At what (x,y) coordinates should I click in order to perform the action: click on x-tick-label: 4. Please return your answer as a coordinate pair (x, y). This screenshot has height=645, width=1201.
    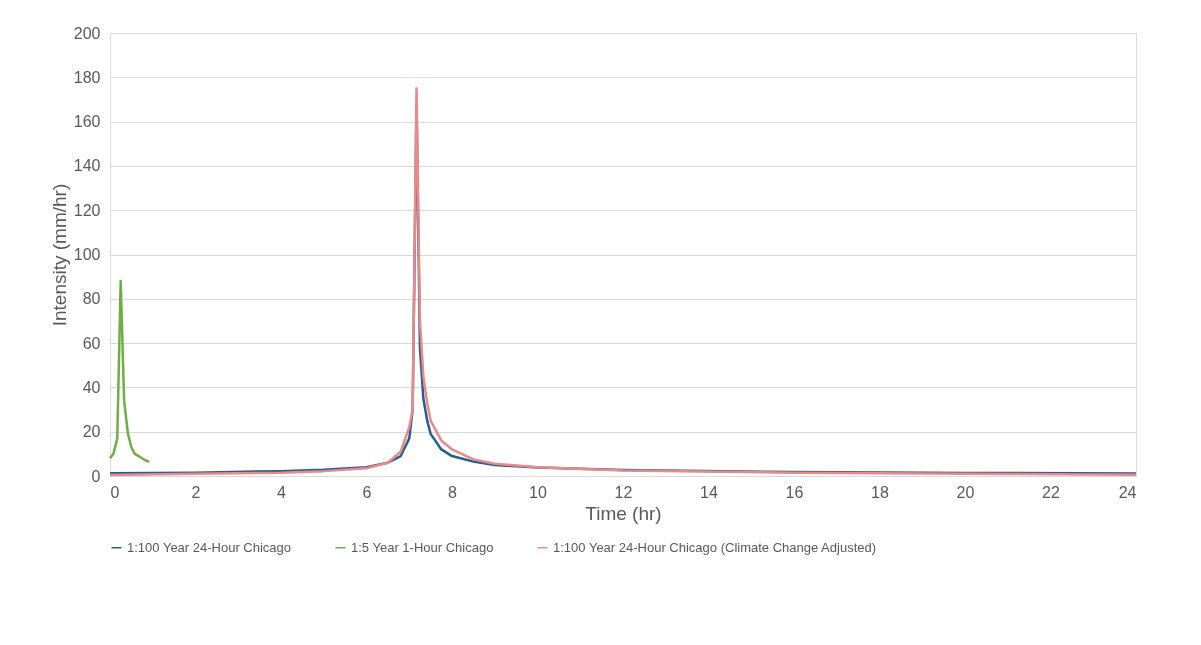
    Looking at the image, I should click on (282, 492).